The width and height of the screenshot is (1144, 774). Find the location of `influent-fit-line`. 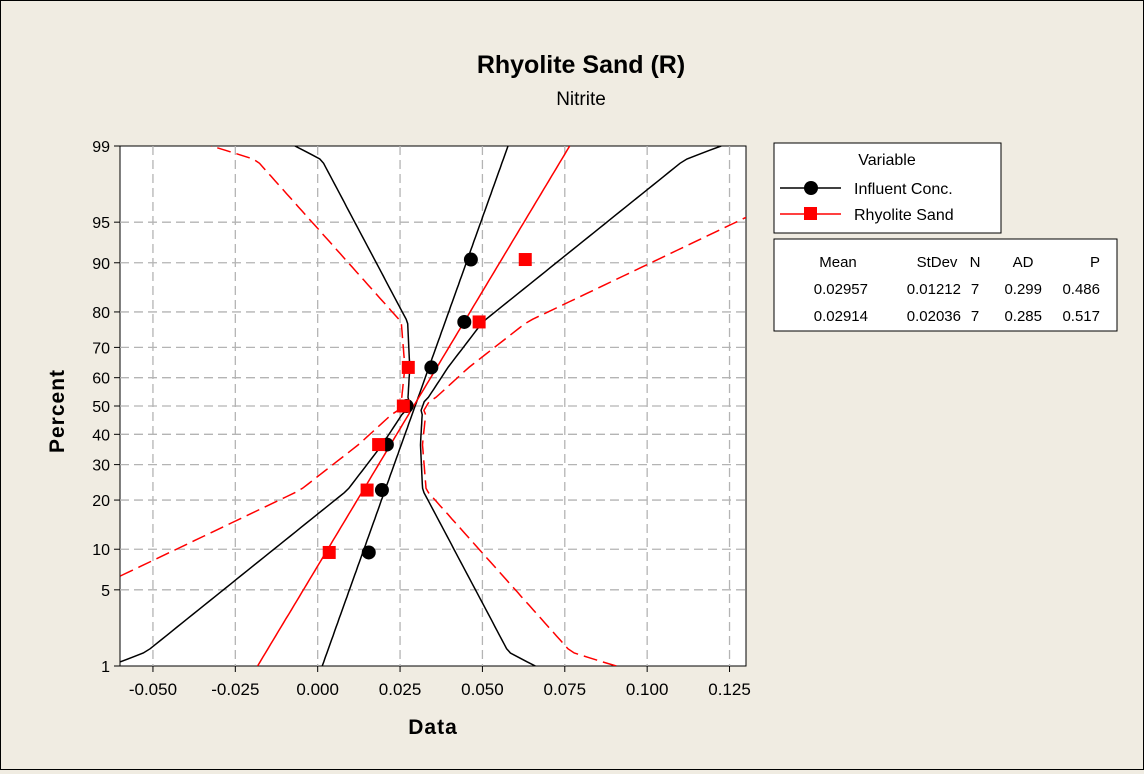

influent-fit-line is located at coordinates (415, 406).